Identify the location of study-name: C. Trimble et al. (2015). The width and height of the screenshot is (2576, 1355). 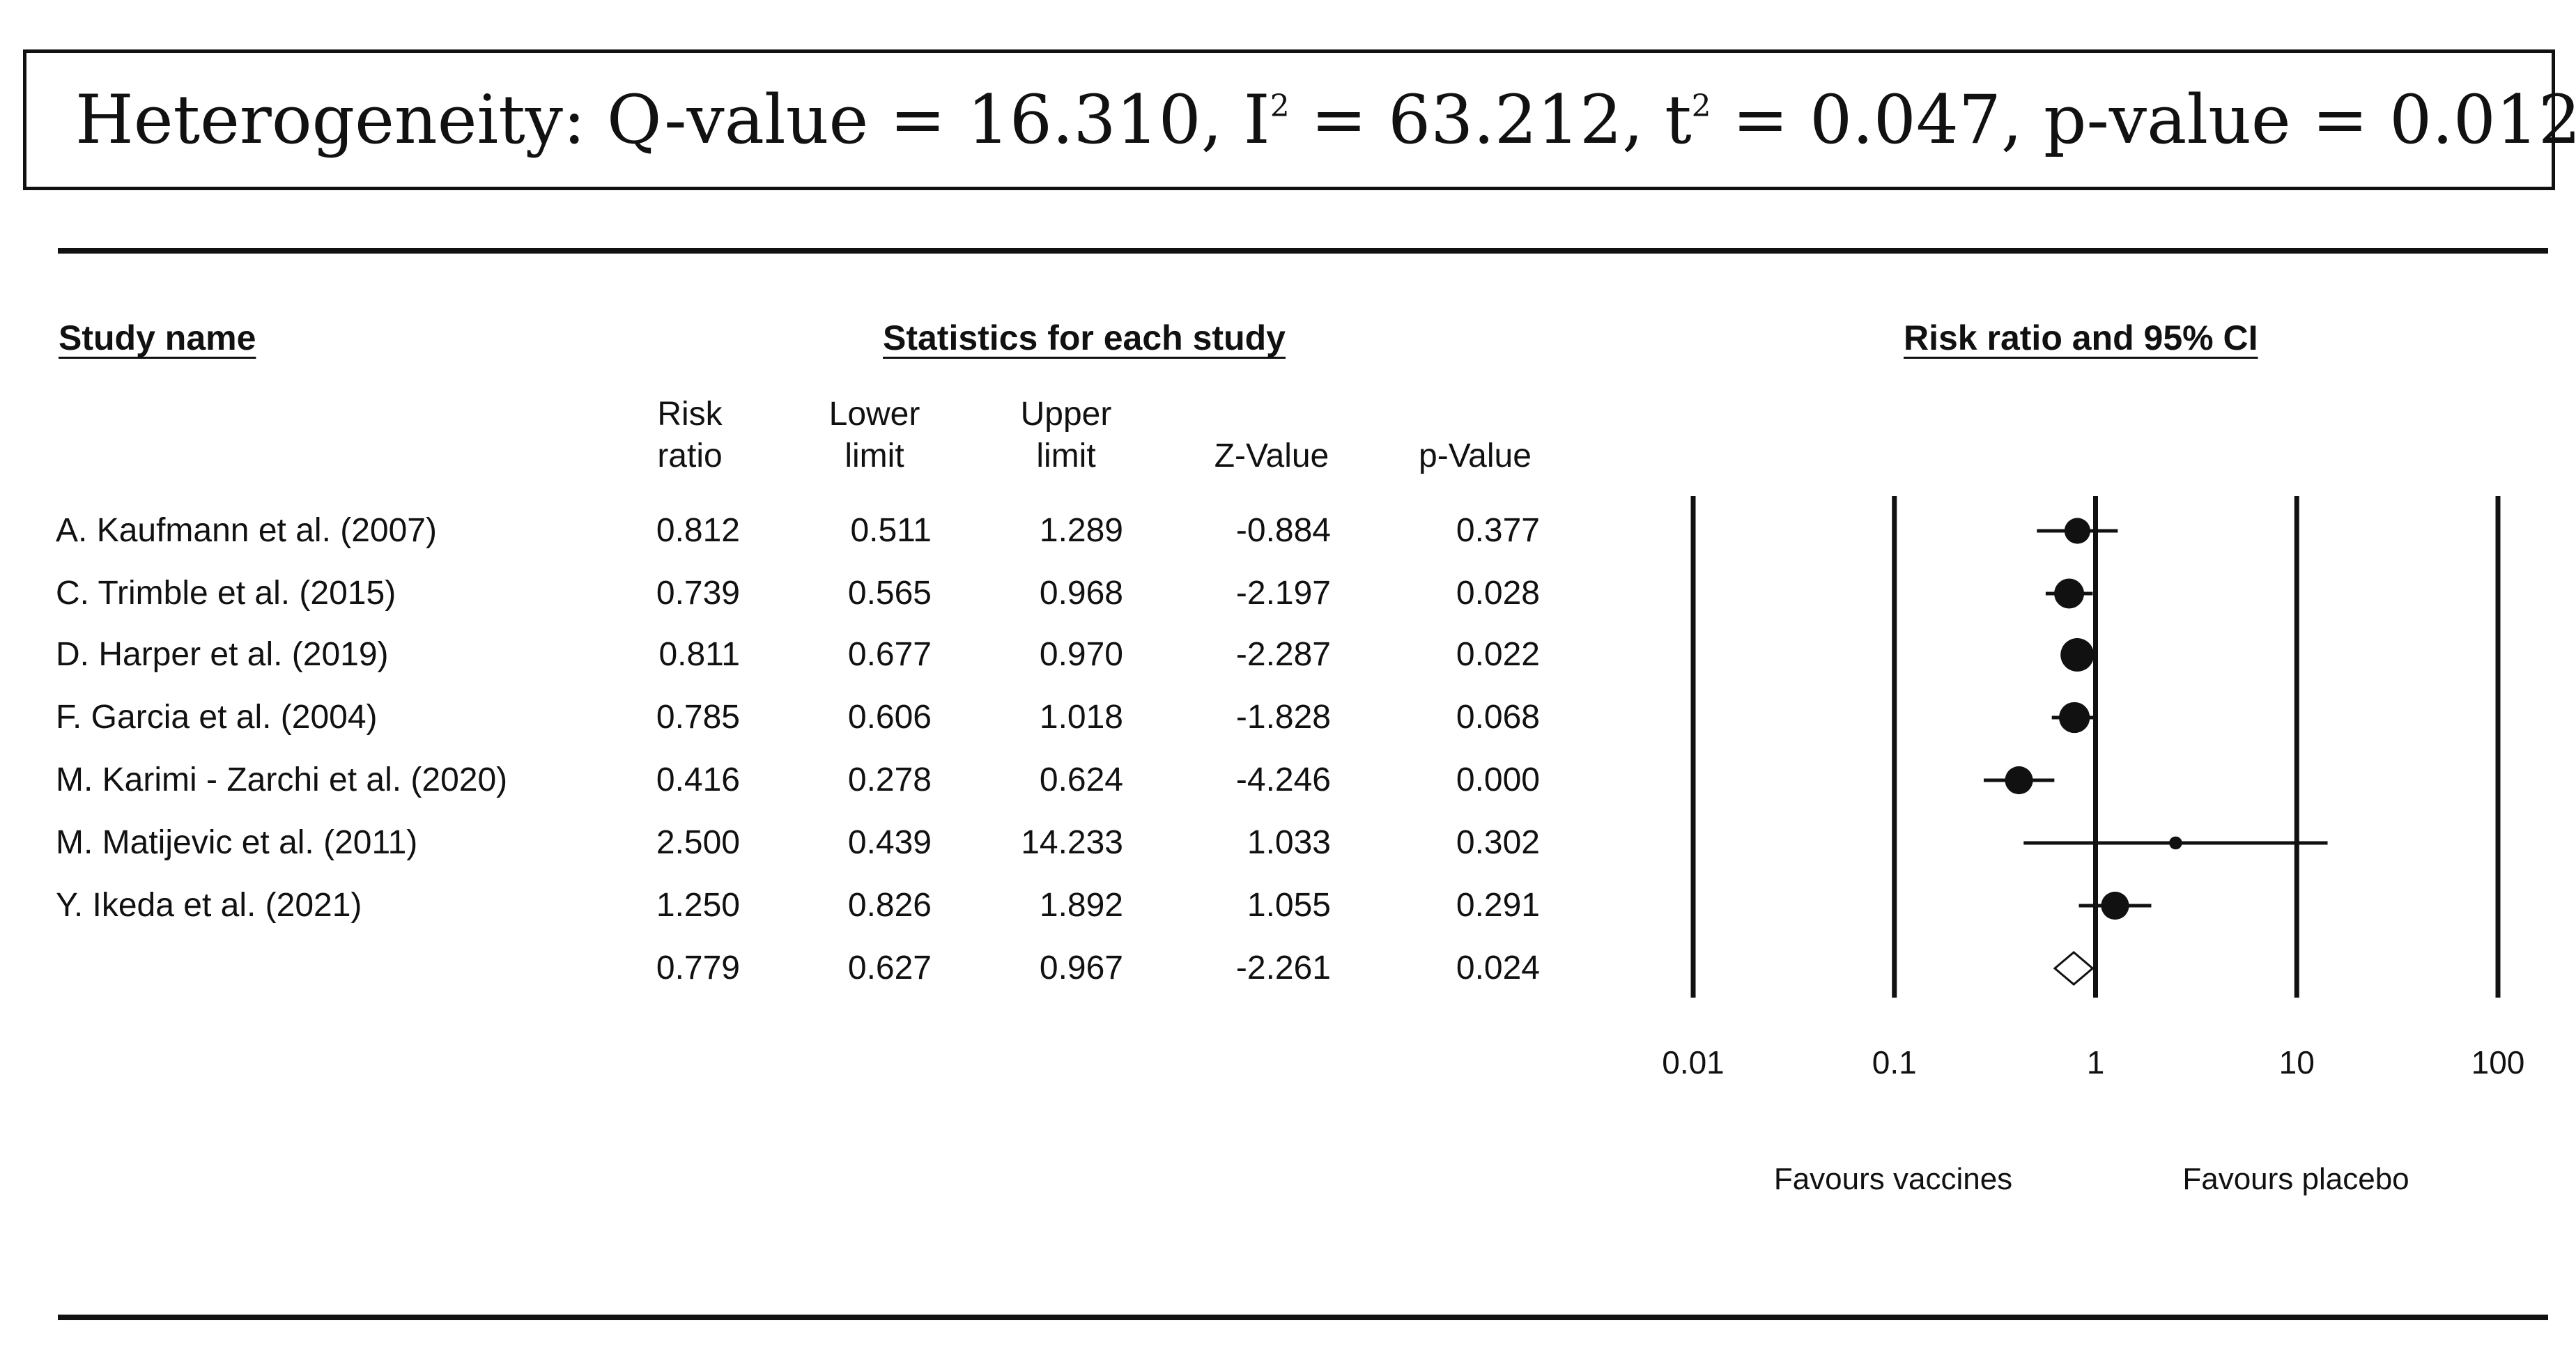
(226, 593).